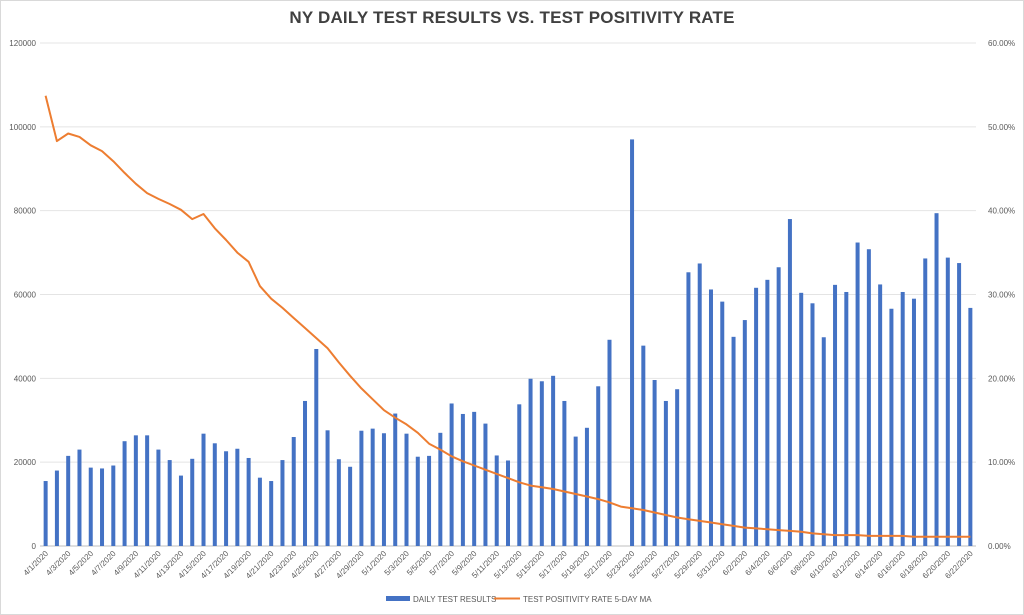 The width and height of the screenshot is (1024, 615). I want to click on y-tick-label: 0, so click(34, 546).